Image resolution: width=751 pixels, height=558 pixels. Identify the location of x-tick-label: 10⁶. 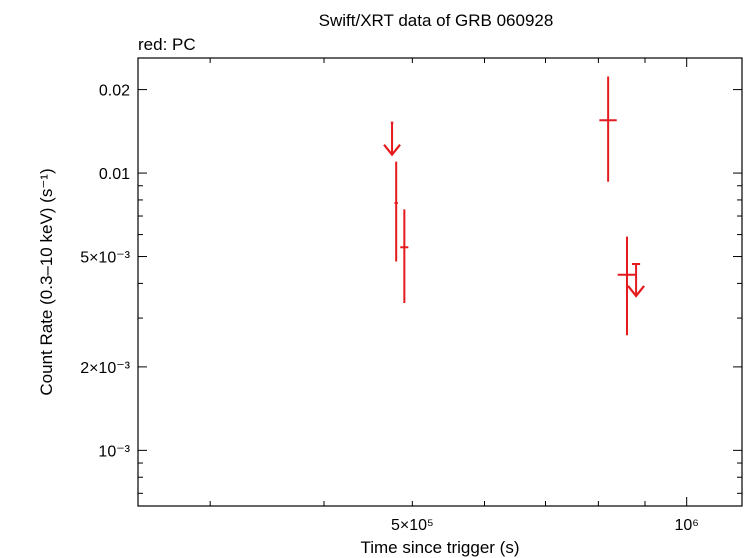
(686, 525).